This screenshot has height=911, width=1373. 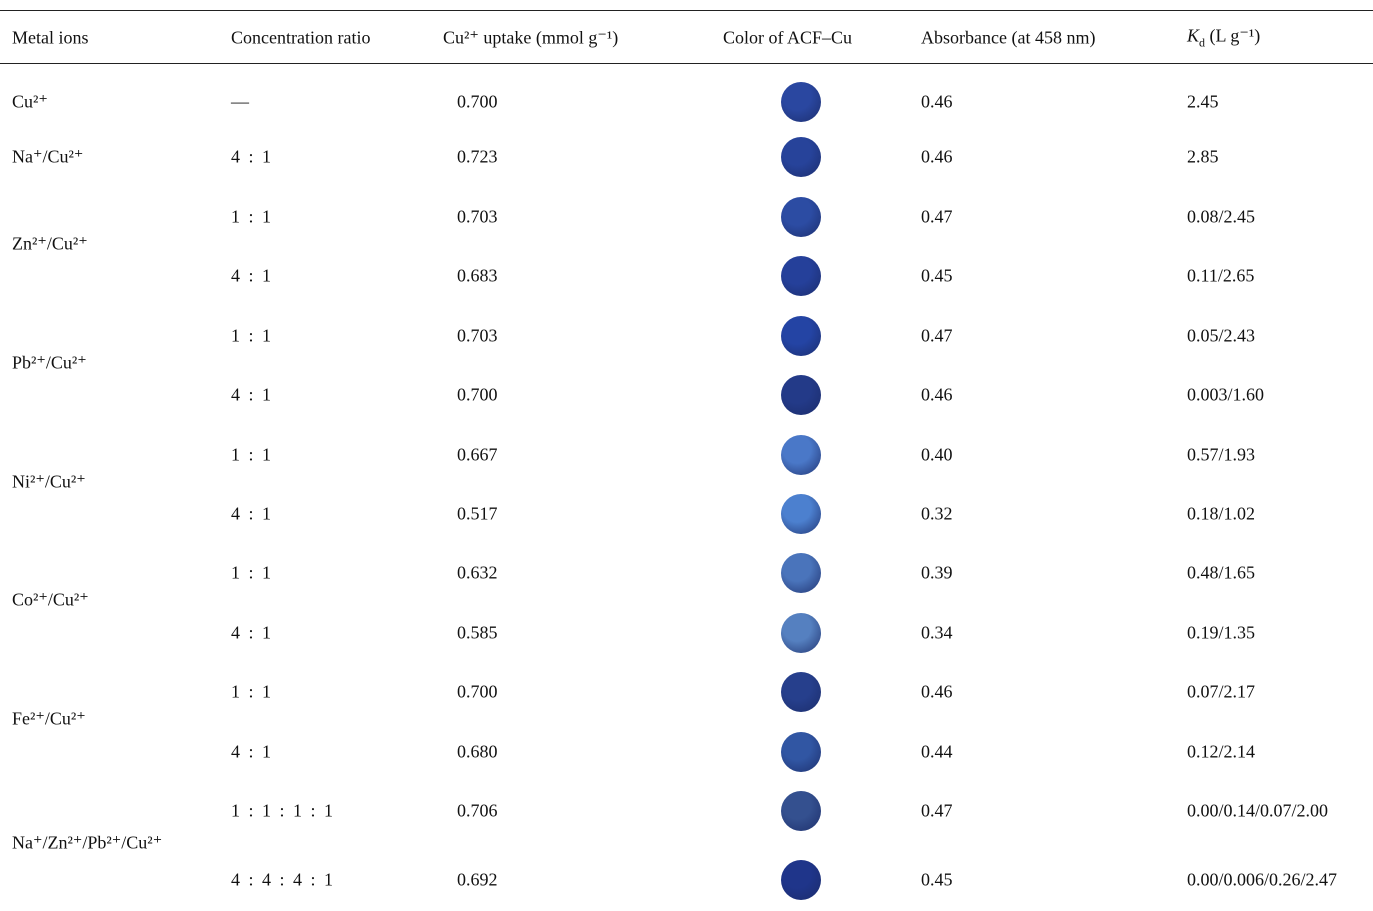 What do you see at coordinates (937, 632) in the screenshot?
I see `absorbance: 0.34` at bounding box center [937, 632].